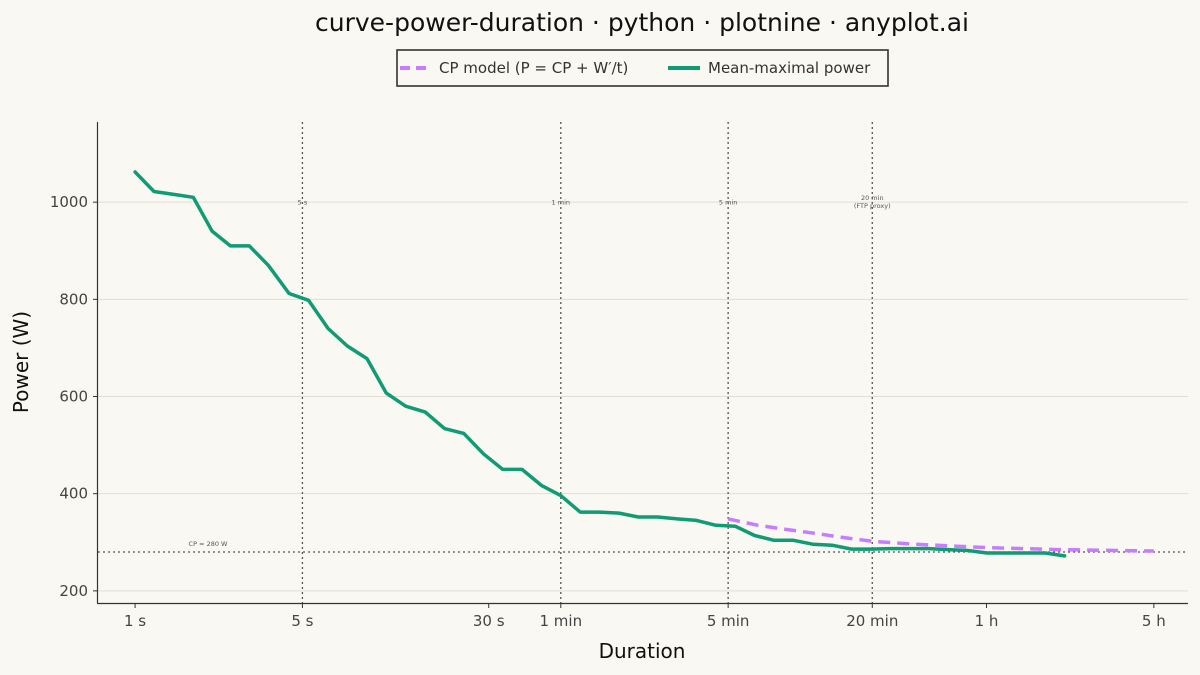 This screenshot has width=1200, height=675. What do you see at coordinates (872, 621) in the screenshot?
I see `x-tick-label: 20 min` at bounding box center [872, 621].